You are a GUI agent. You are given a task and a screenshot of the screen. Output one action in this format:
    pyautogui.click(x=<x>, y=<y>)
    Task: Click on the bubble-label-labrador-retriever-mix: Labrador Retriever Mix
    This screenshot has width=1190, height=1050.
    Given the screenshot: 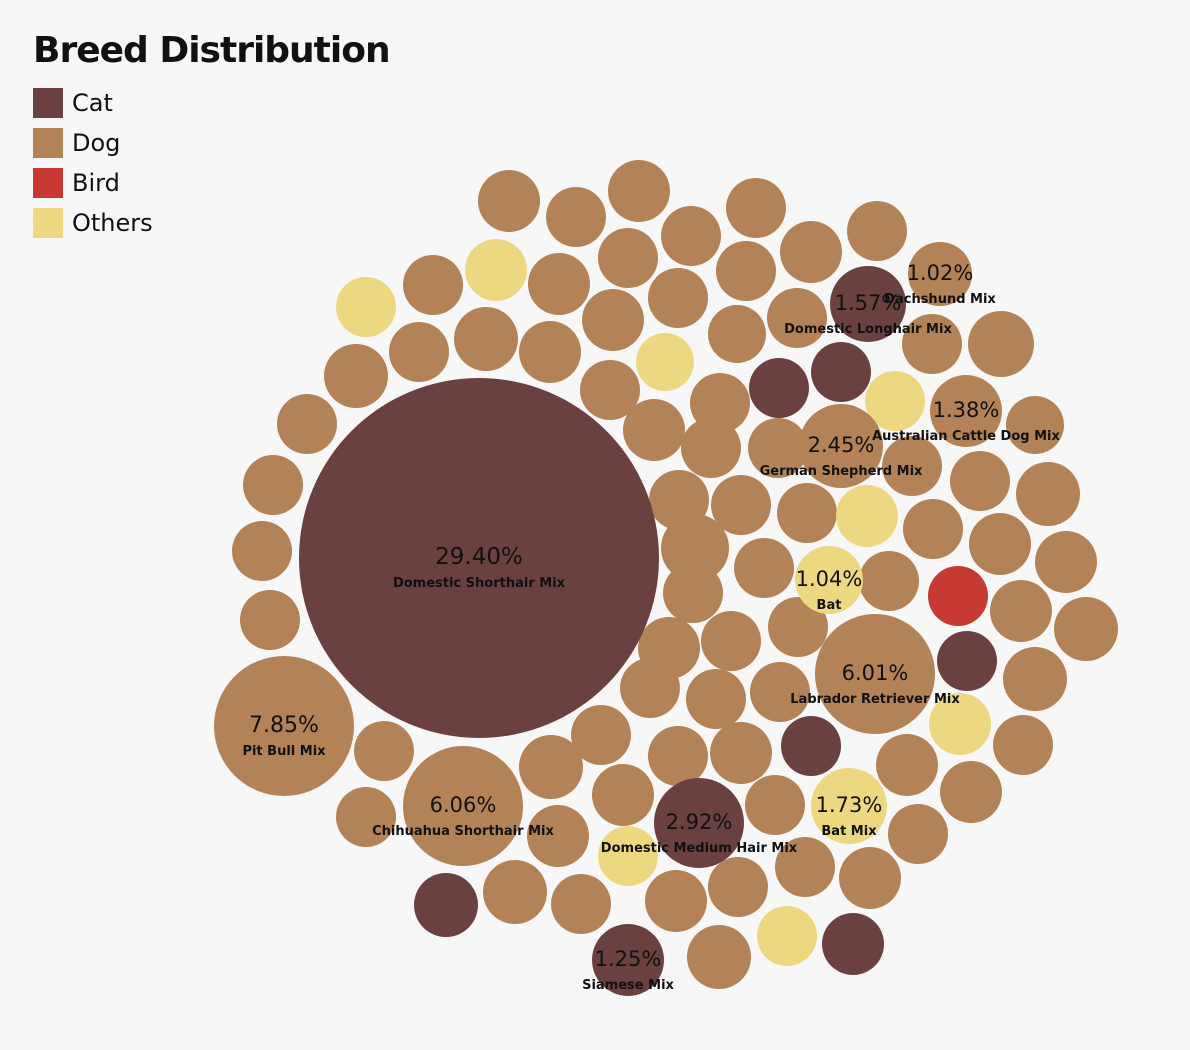 What is the action you would take?
    pyautogui.click(x=875, y=699)
    